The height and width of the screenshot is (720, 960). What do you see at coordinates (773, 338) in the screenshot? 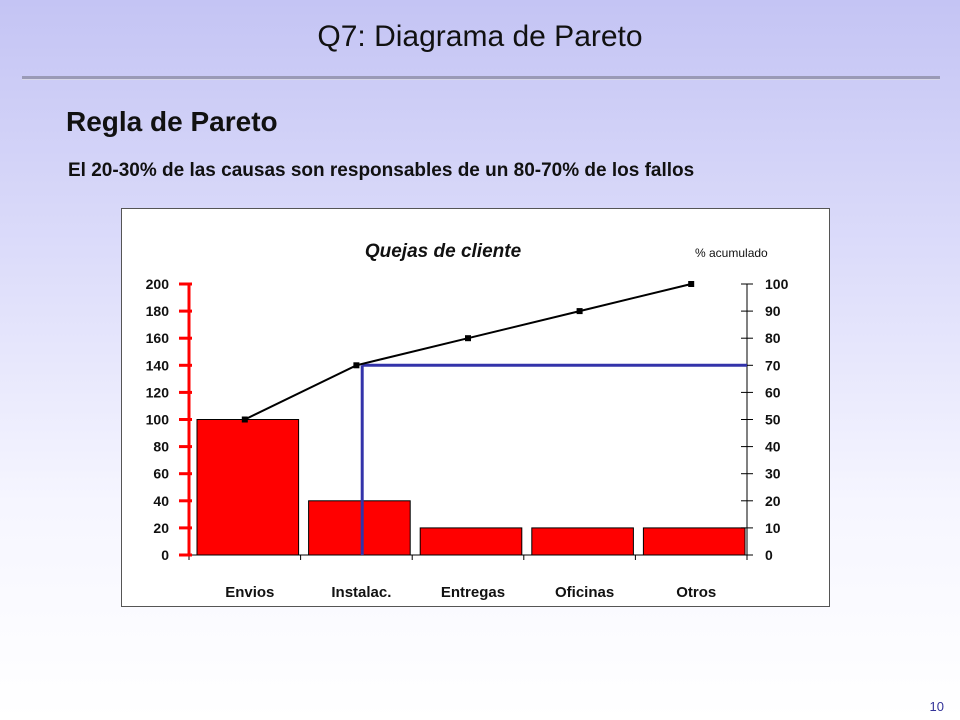
I see `right-axis-tick-label: 80` at bounding box center [773, 338].